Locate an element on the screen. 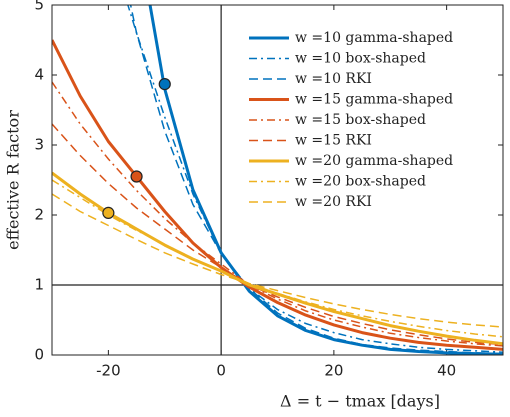 The width and height of the screenshot is (510, 417). legend-label: w =20 gamma-shaped is located at coordinates (374, 161).